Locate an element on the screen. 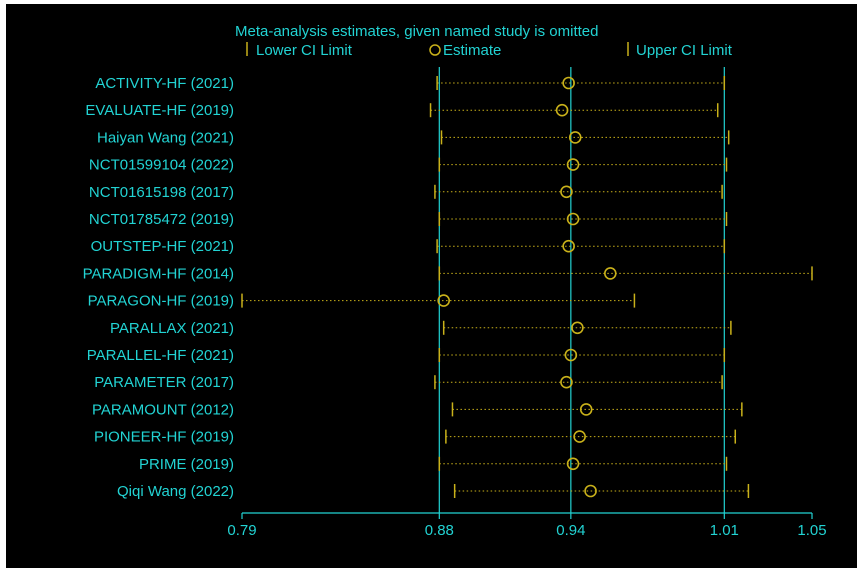  study-label: PARAMOUNT (2012) is located at coordinates (163, 409).